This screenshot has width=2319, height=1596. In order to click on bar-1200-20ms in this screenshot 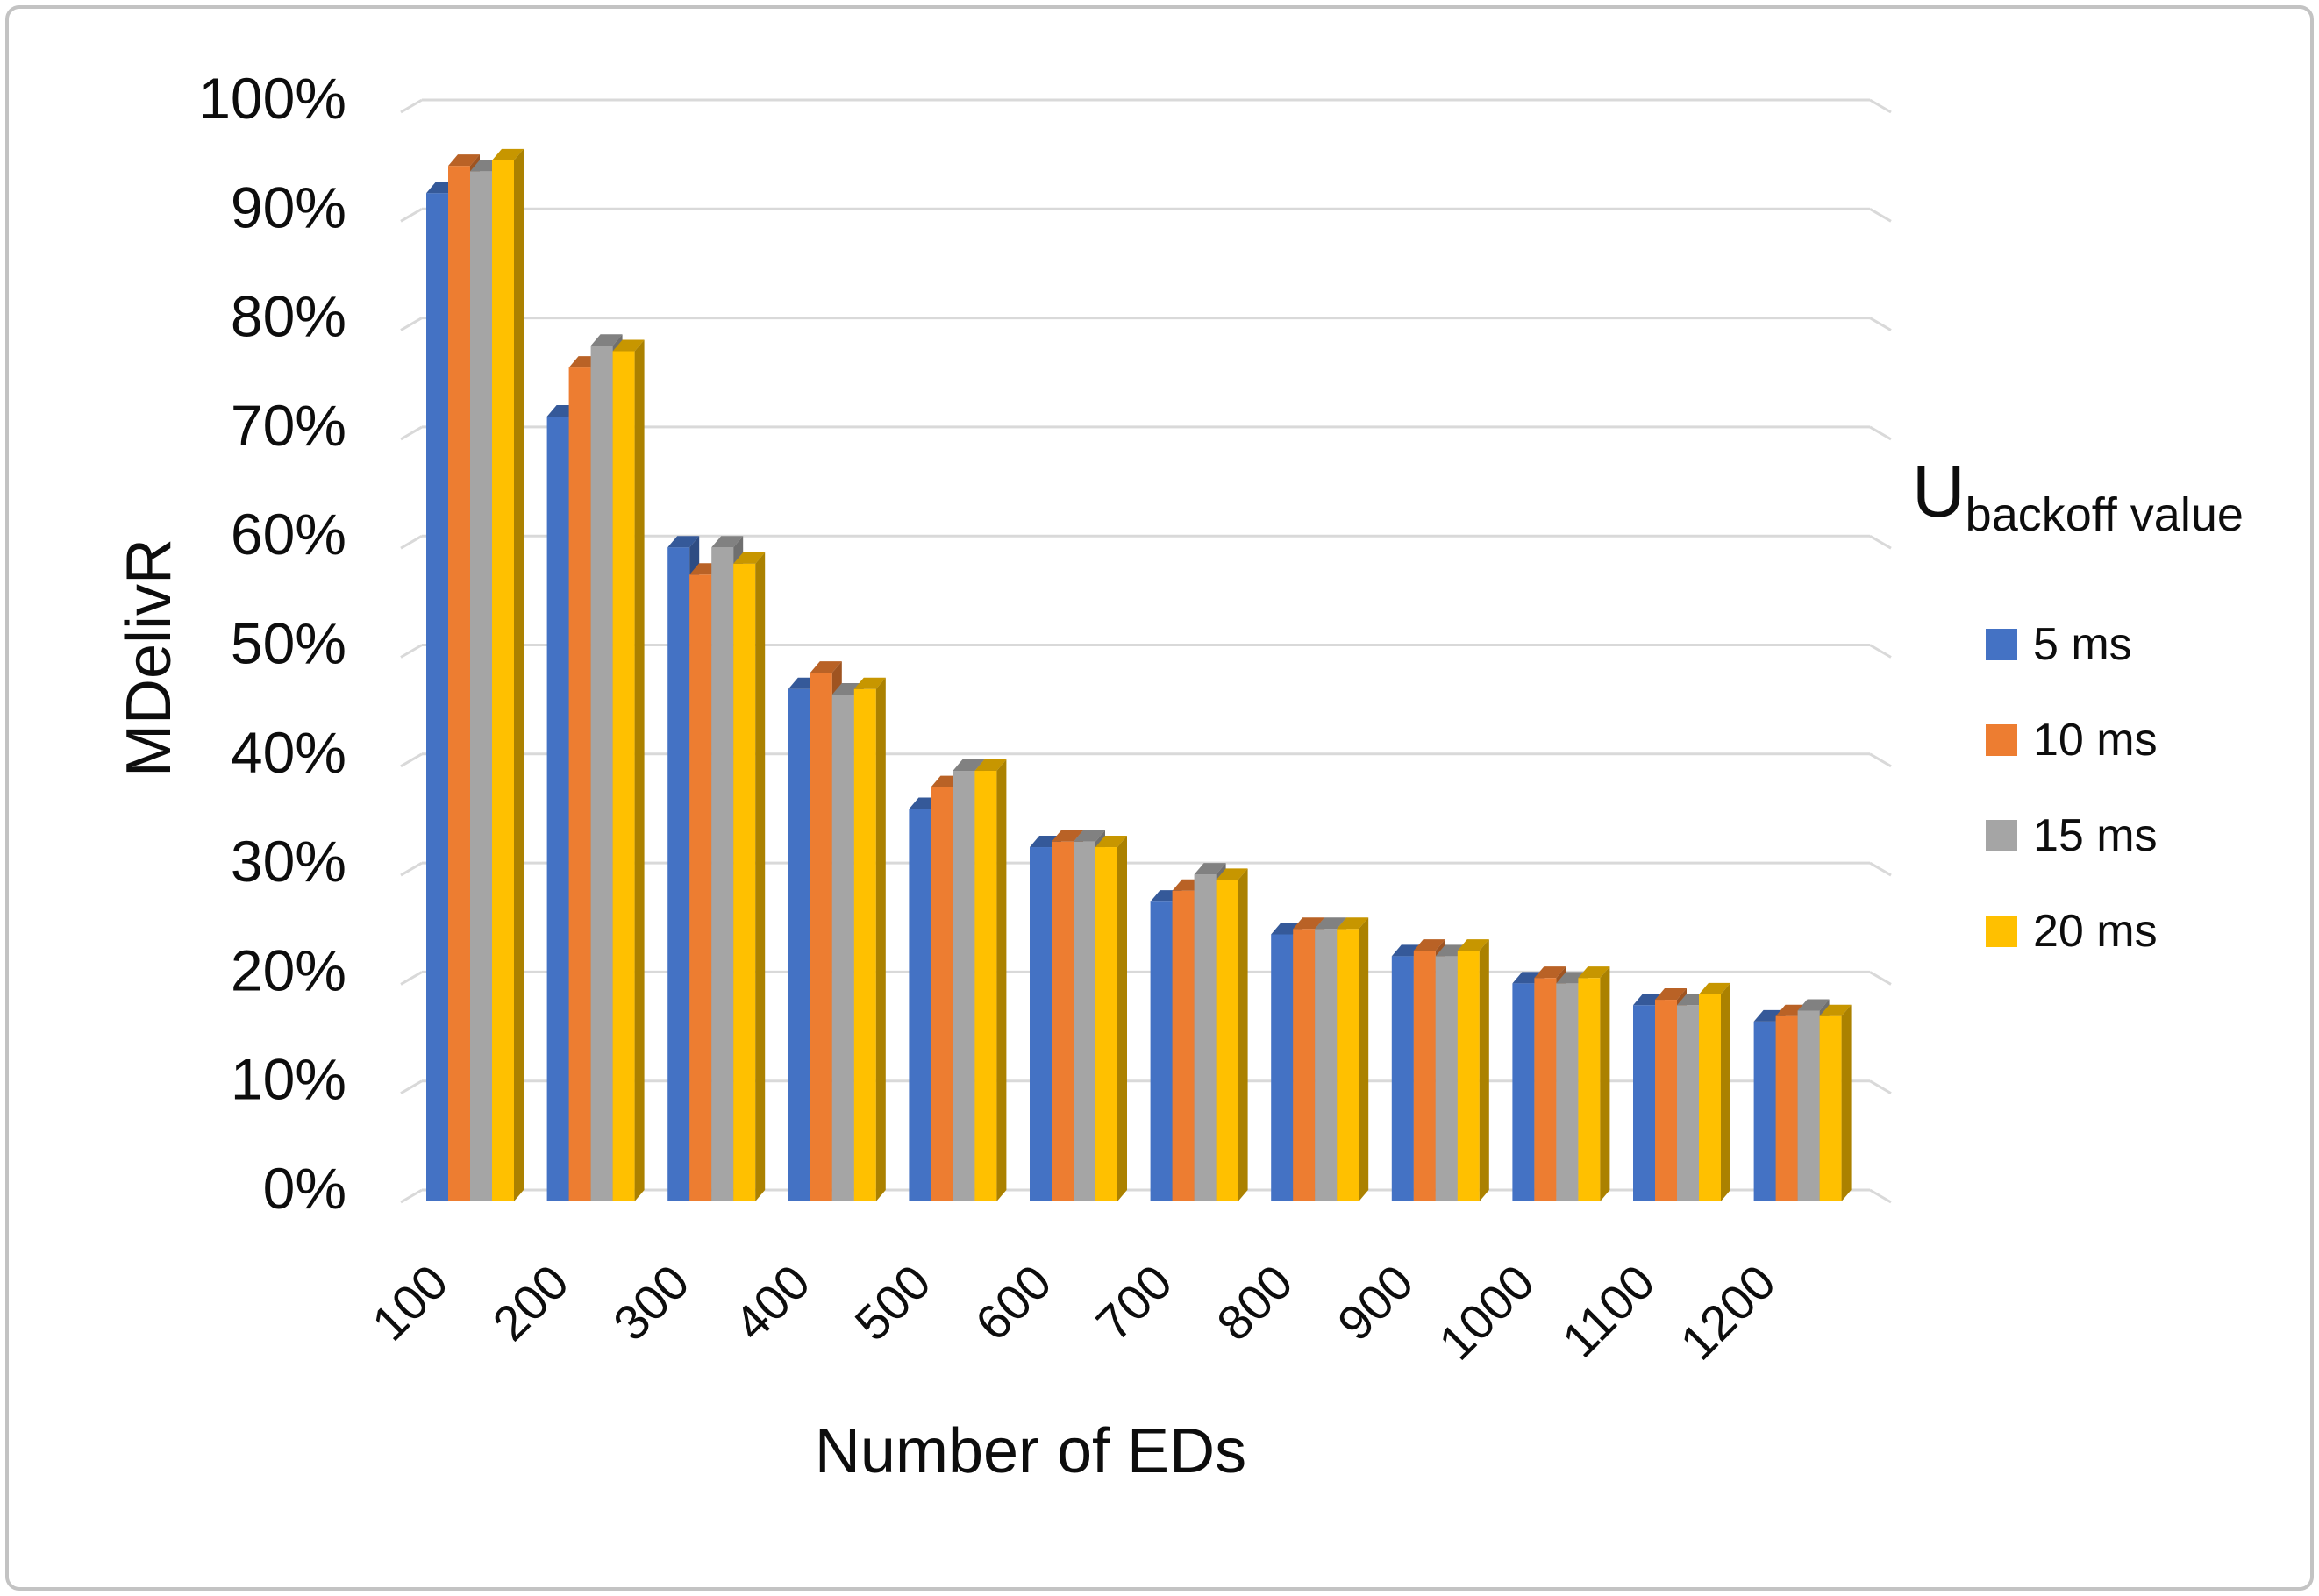, I will do `click(1835, 1102)`.